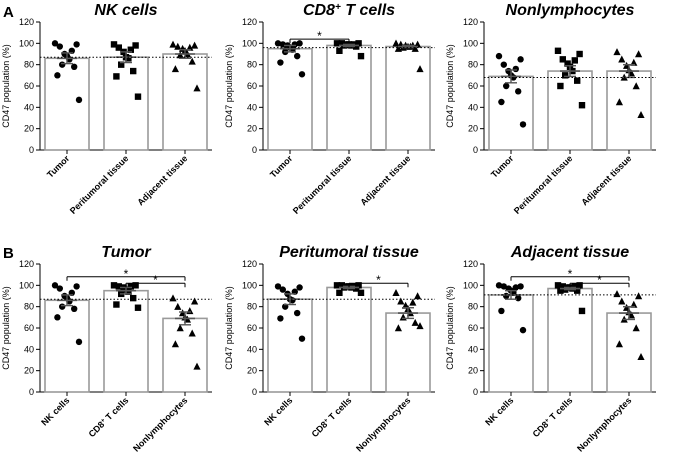  What do you see at coordinates (349, 252) in the screenshot?
I see `chart-title: Peritumoral tissue` at bounding box center [349, 252].